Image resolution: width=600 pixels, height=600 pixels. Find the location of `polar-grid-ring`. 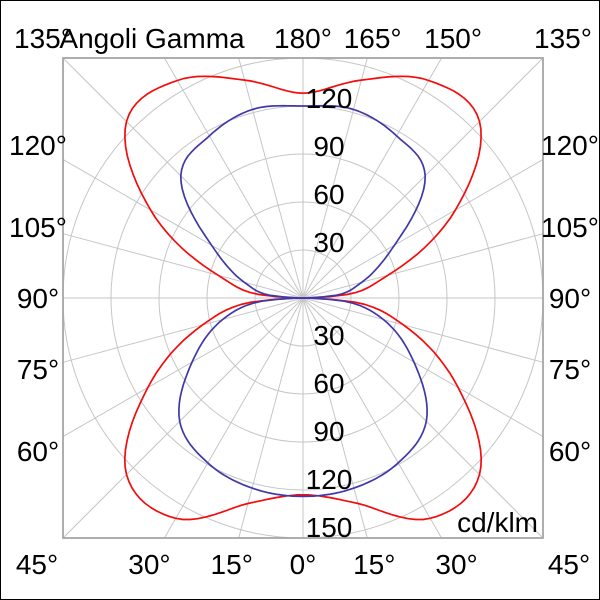

polar-grid-ring is located at coordinates (303, 298).